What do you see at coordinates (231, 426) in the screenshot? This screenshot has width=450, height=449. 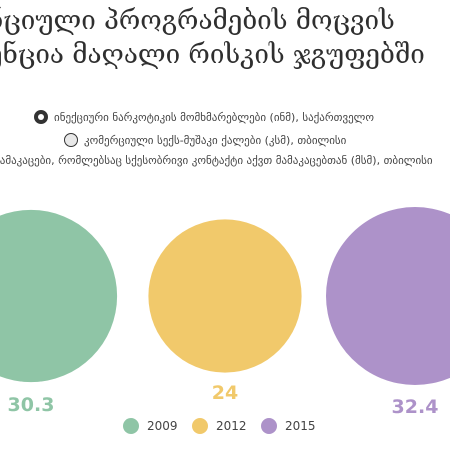 I see `legend-label-2012: 2012` at bounding box center [231, 426].